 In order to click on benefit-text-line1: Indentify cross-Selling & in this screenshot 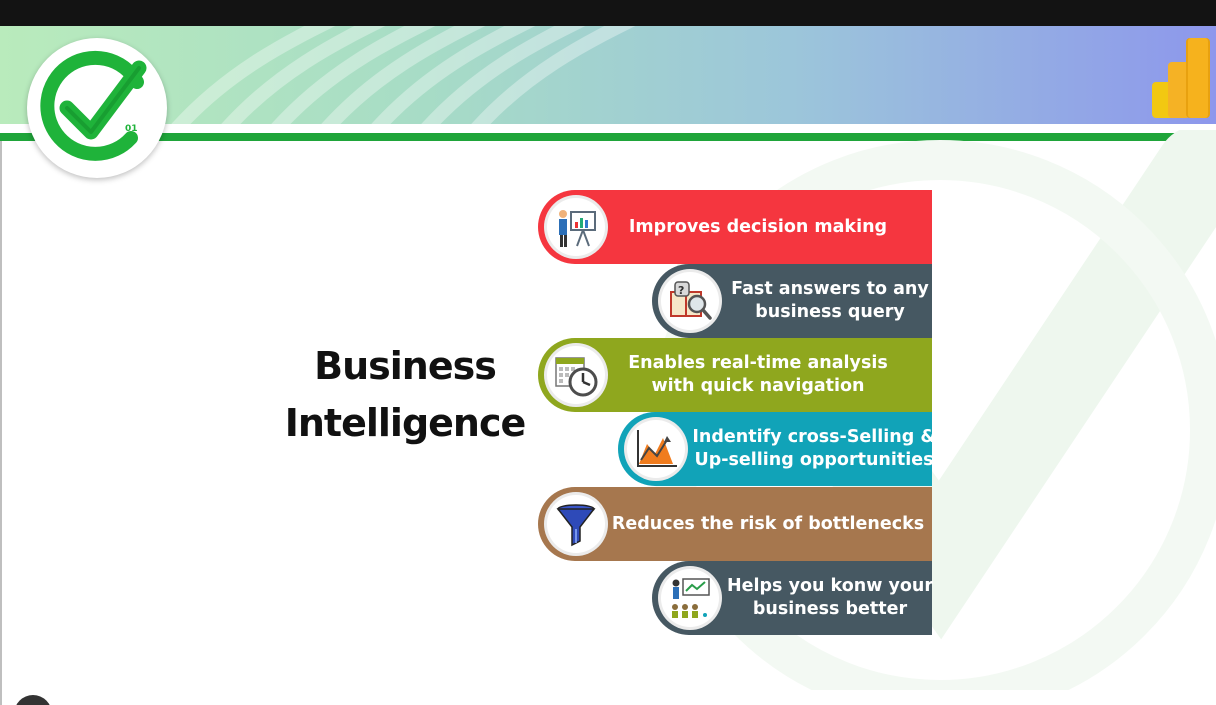, I will do `click(814, 437)`.